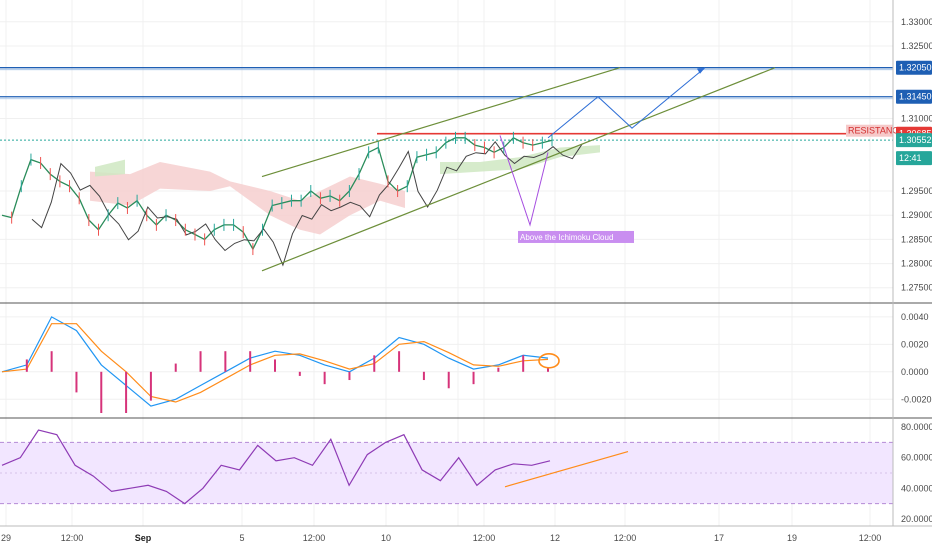  What do you see at coordinates (876, 131) in the screenshot?
I see `resistance-label: RESISTANCE` at bounding box center [876, 131].